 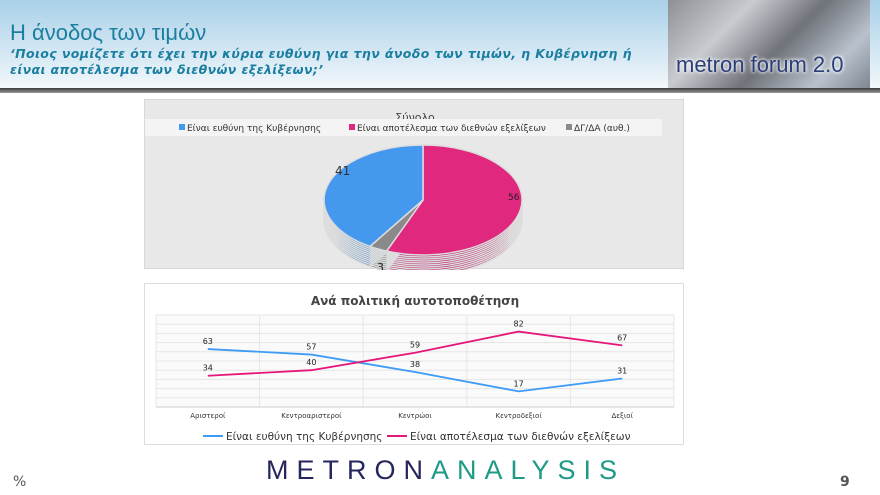 I want to click on data-label: 67, so click(x=622, y=337).